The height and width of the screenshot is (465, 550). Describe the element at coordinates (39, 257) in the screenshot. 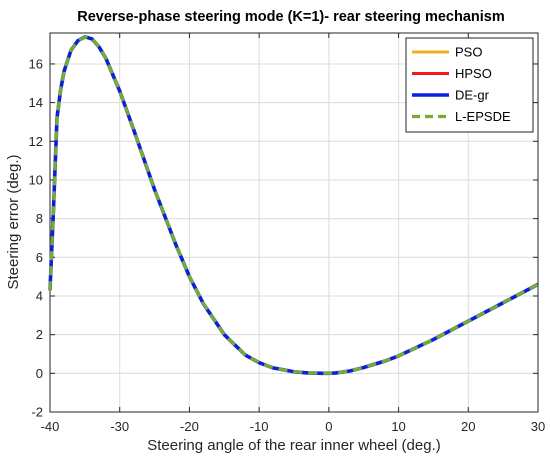

I see `y-tick-label: 6` at that location.